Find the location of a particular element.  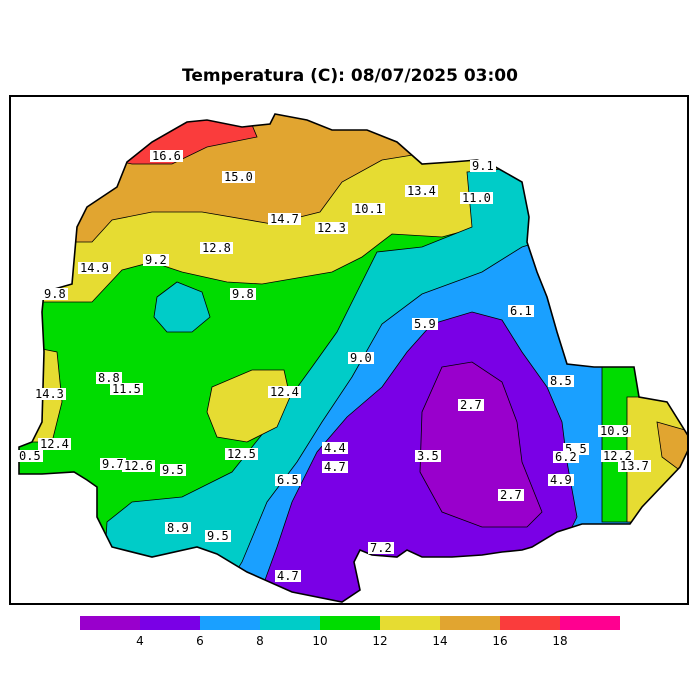

station-value-label: 7.2 is located at coordinates (381, 548).